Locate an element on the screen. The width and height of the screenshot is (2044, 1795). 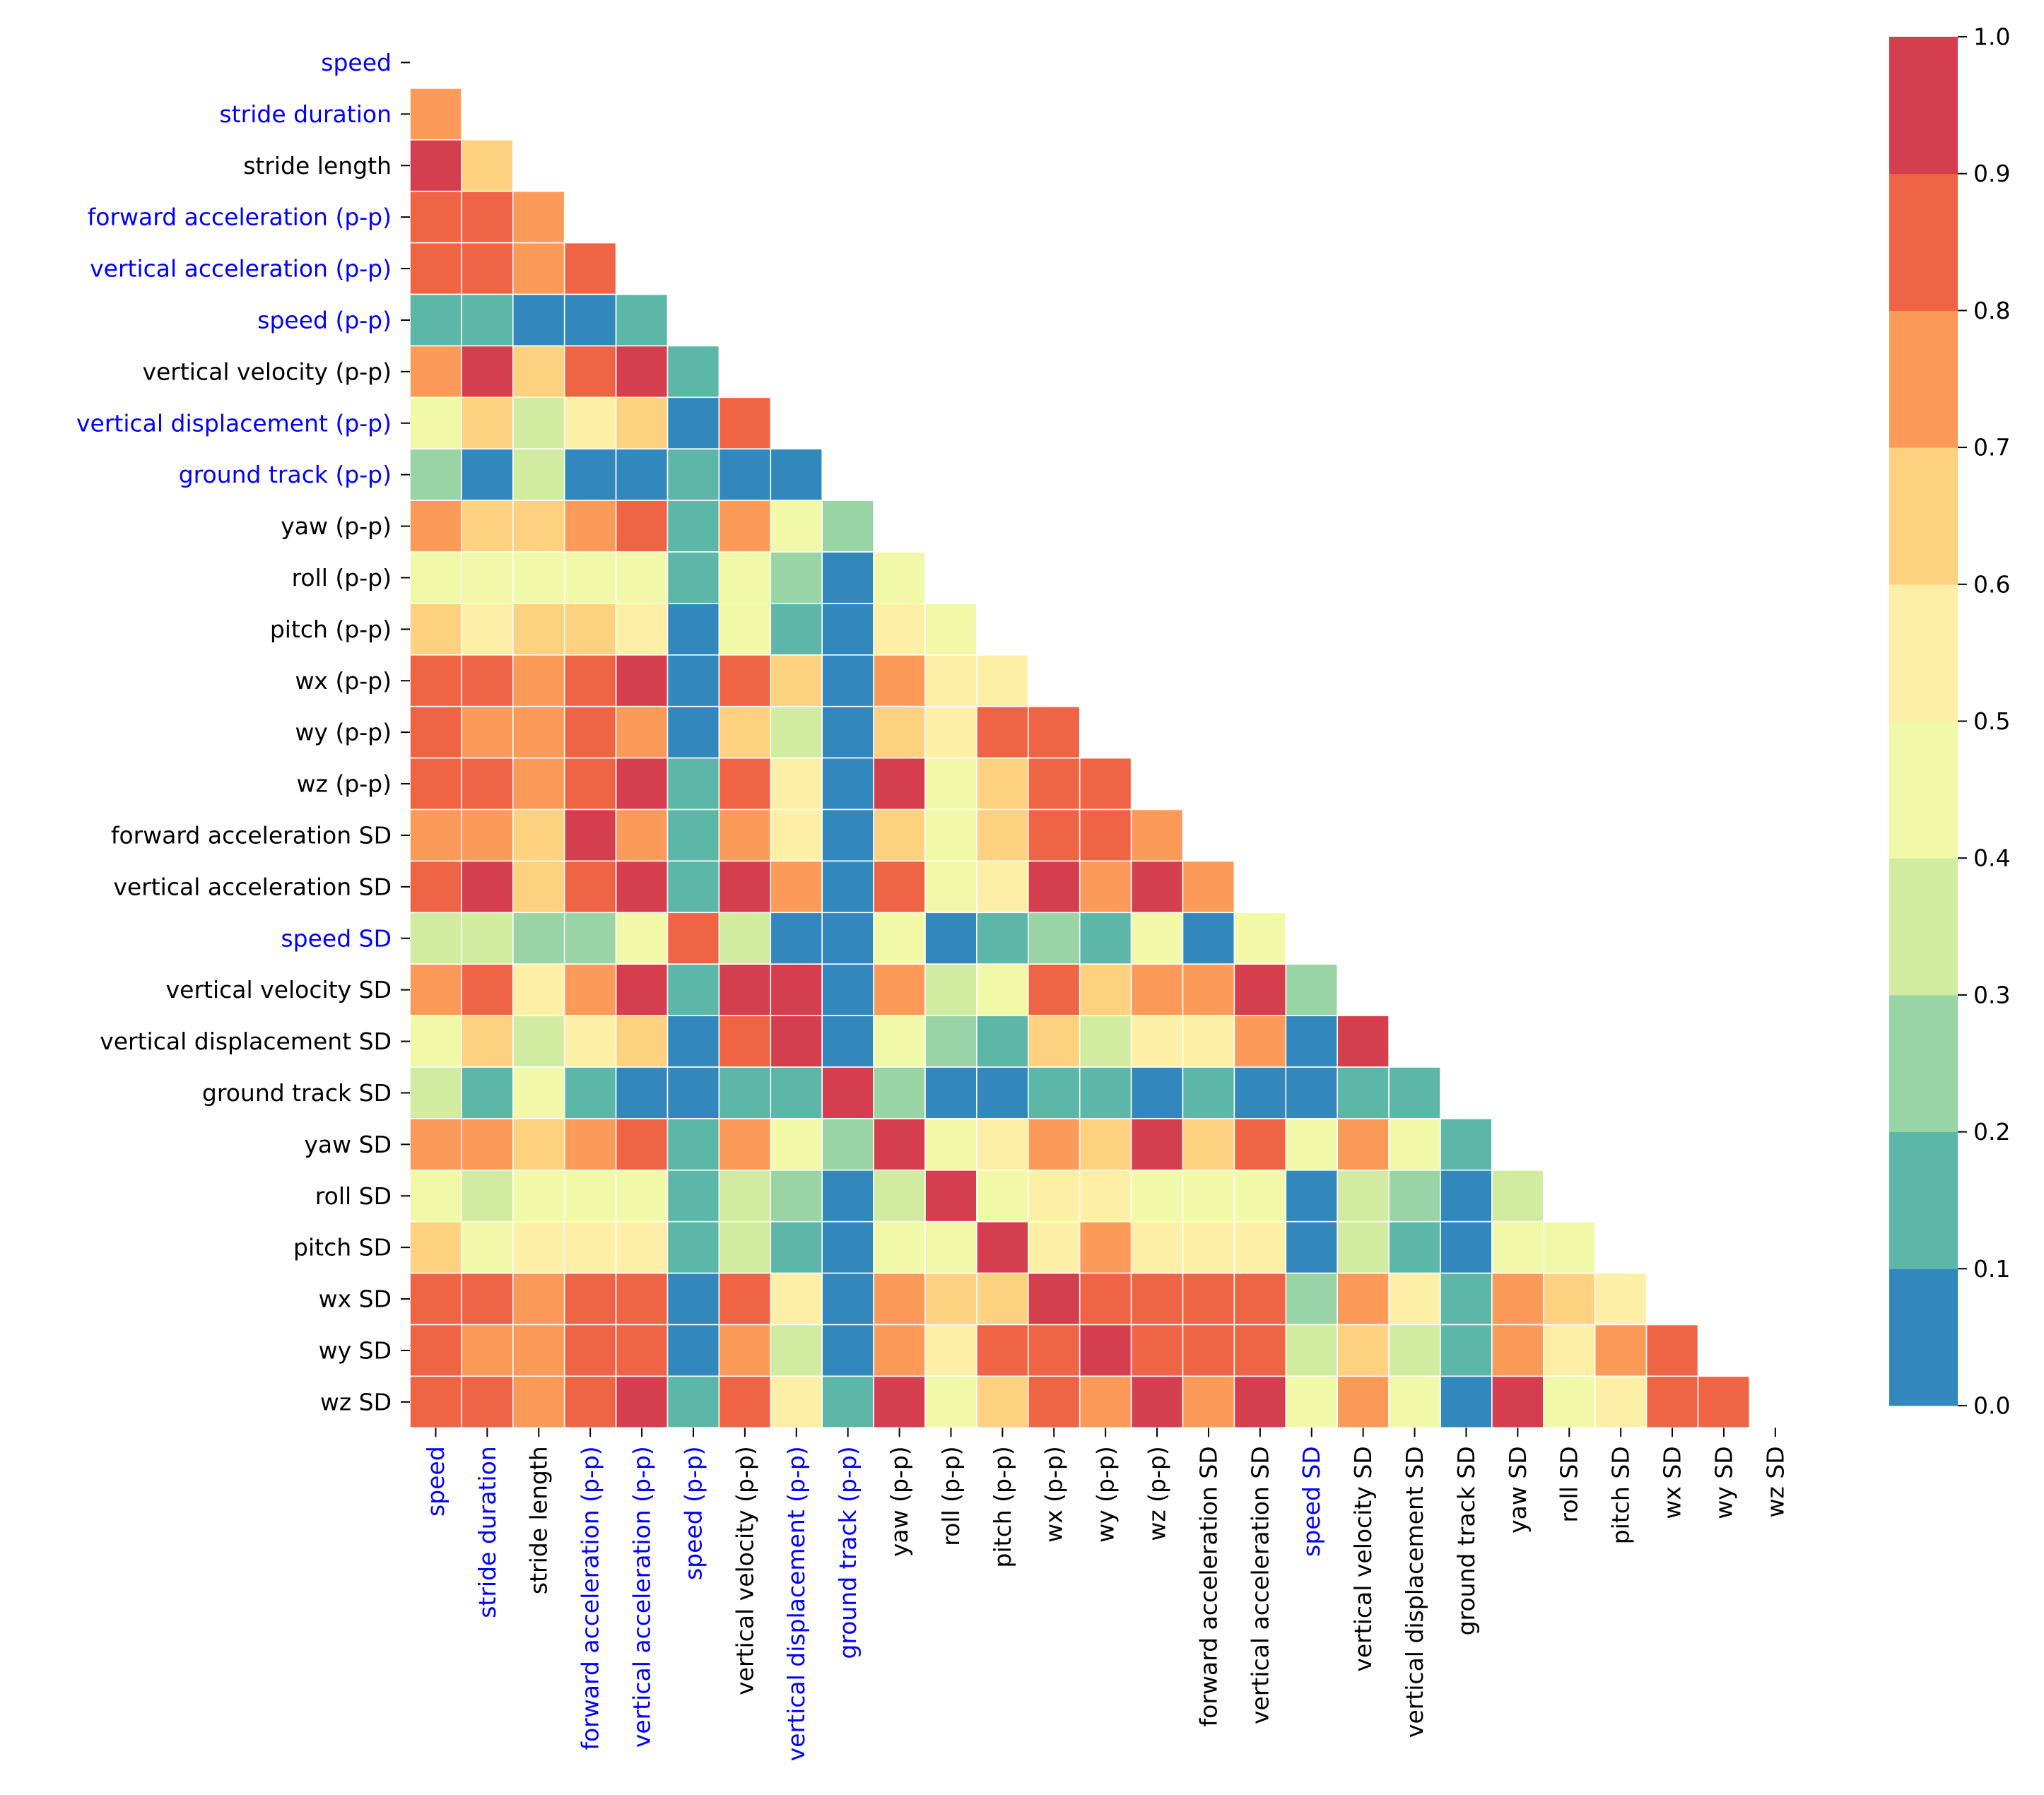
heatmap-cell-vertical-velocity-sd-x-vertical-velocity-p-p is located at coordinates (745, 989).